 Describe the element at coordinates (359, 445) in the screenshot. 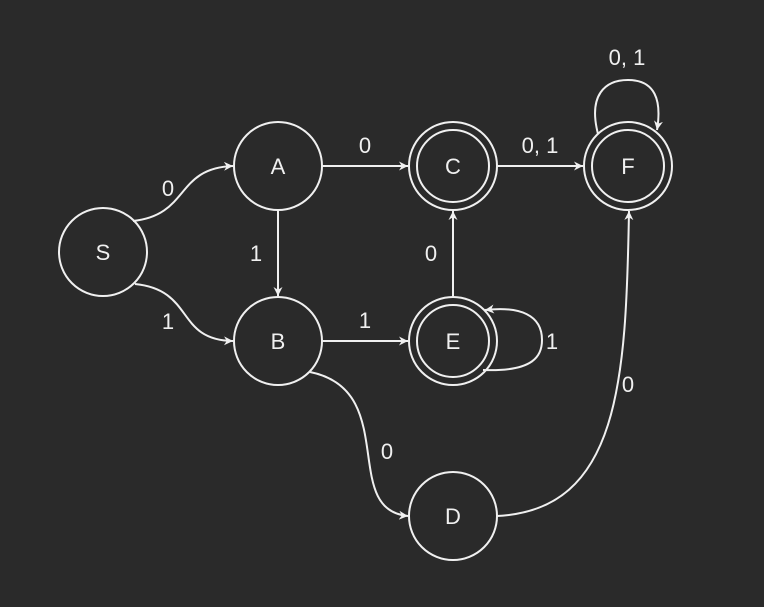

I see `edge-b-d` at that location.